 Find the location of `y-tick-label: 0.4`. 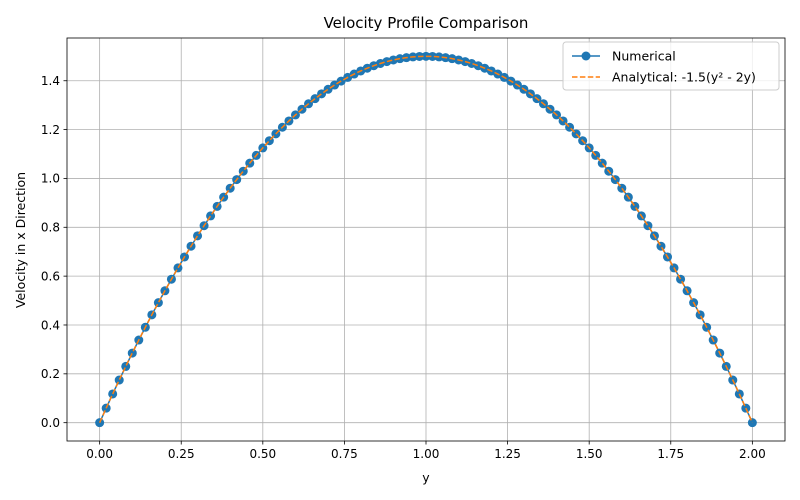

y-tick-label: 0.4 is located at coordinates (50, 325).